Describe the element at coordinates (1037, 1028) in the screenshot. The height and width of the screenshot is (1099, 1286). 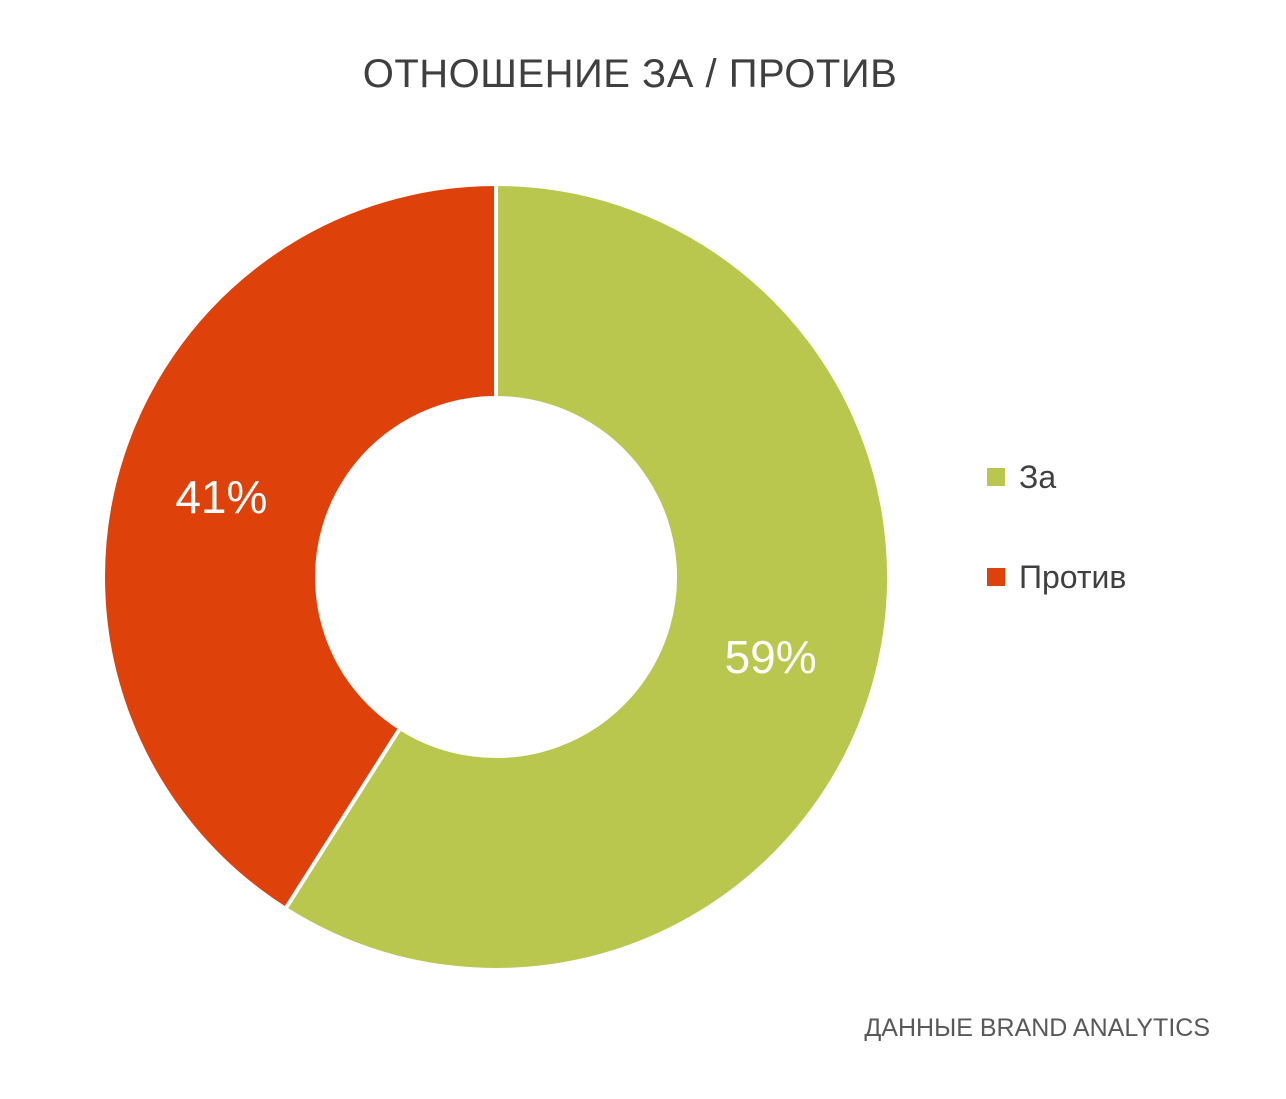
I see `source-note: ДАННЫЕ BRAND ANALYTICS` at that location.